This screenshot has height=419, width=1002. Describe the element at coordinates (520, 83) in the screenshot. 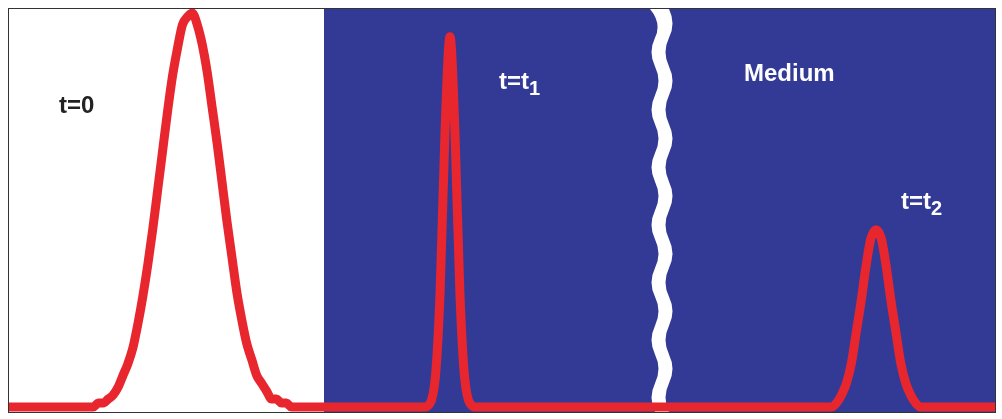

I see `annotation: t=t$_{1}$` at that location.